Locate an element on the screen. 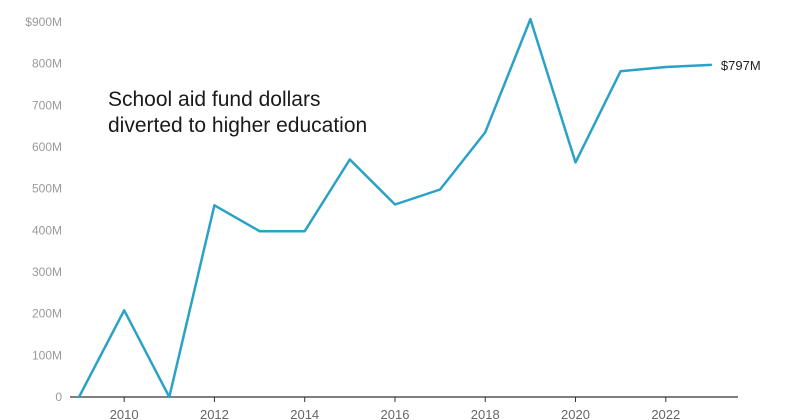 Image resolution: width=801 pixels, height=420 pixels. x-tick-label-4: 2018 is located at coordinates (485, 413).